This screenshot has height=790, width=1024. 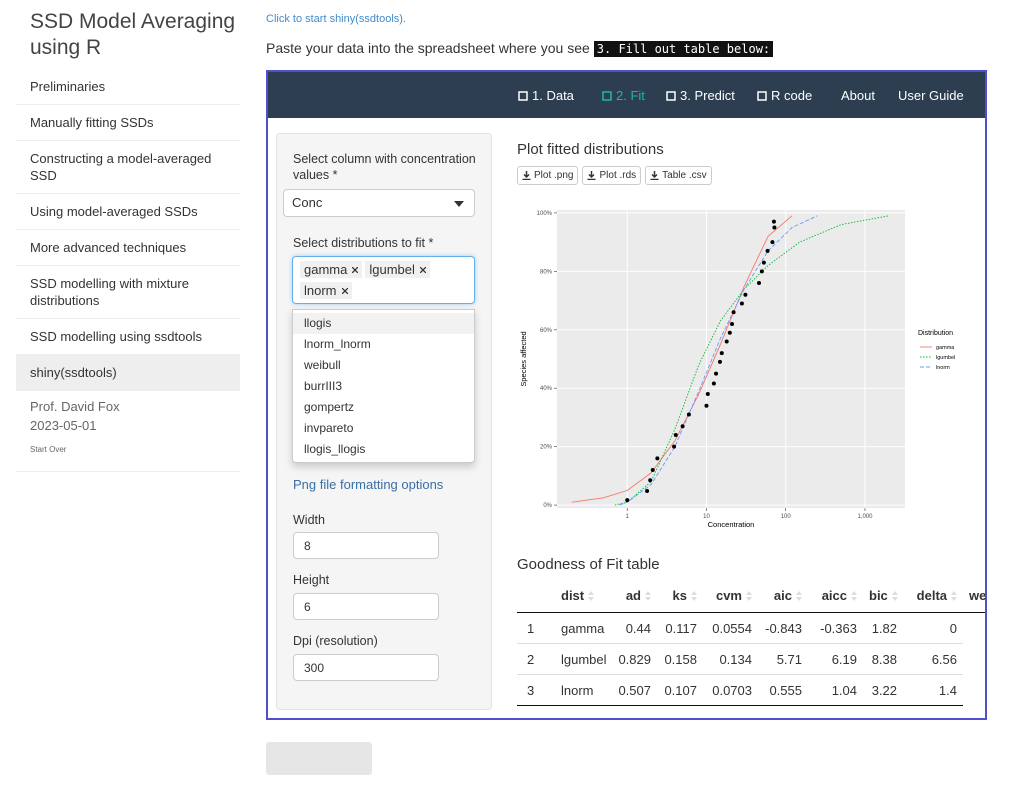 What do you see at coordinates (322, 365) in the screenshot?
I see `dropdown-option: weibull` at bounding box center [322, 365].